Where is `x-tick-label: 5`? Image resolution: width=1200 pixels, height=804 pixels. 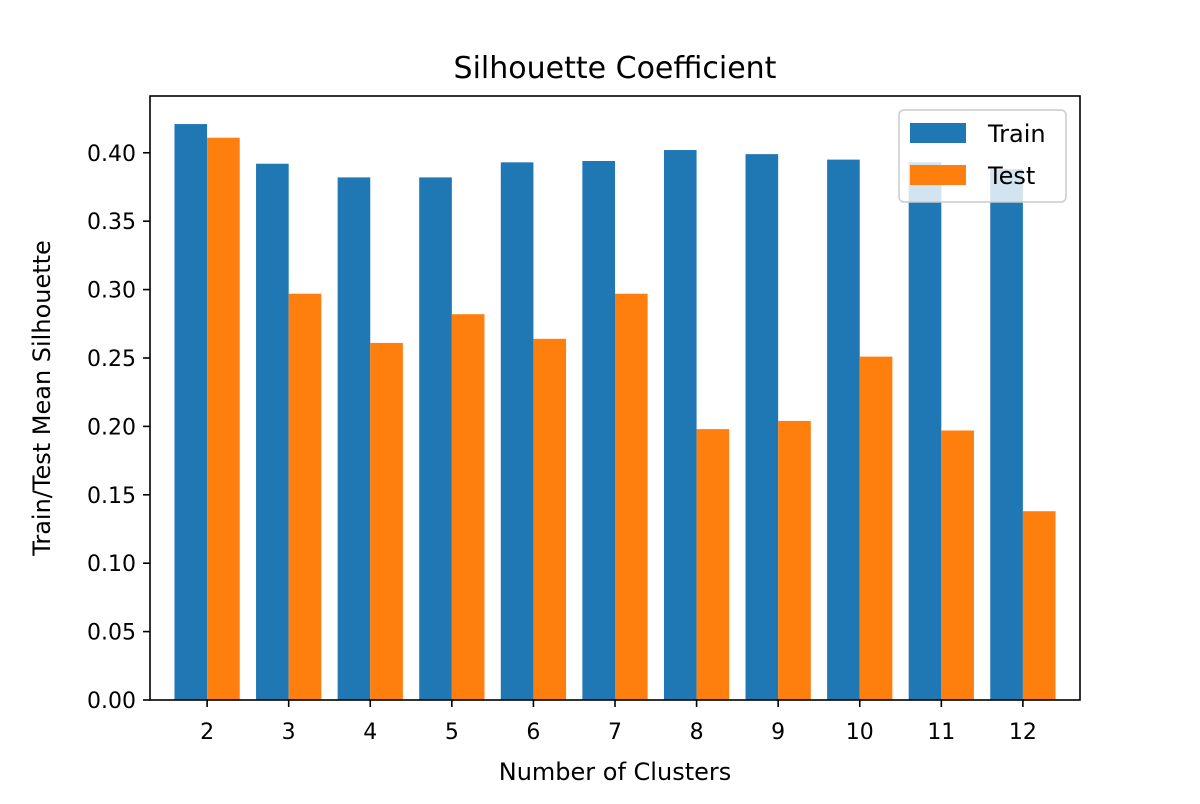 x-tick-label: 5 is located at coordinates (452, 732).